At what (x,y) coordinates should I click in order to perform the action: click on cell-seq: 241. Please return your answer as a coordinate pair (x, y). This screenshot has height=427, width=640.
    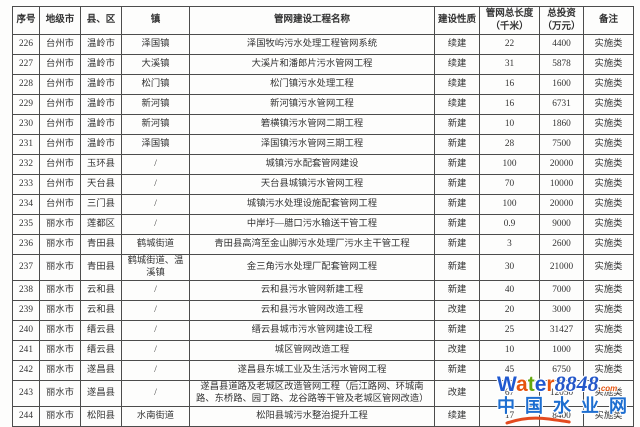
    Looking at the image, I should click on (26, 351).